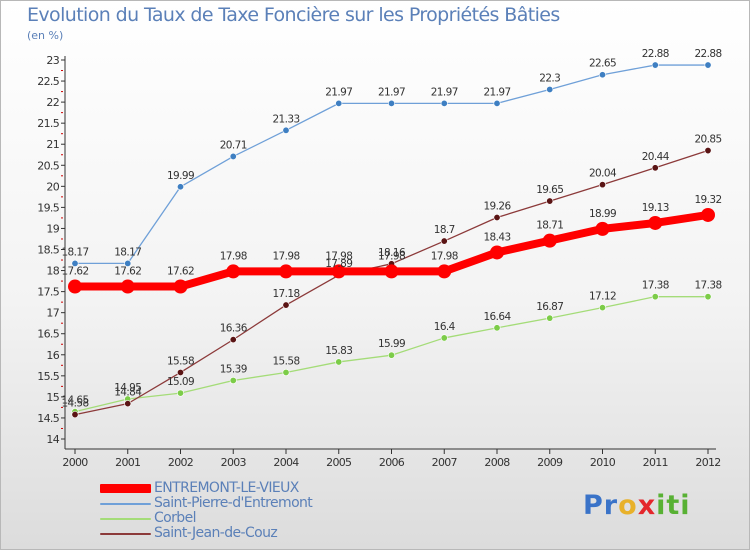 This screenshot has width=750, height=550. Describe the element at coordinates (549, 190) in the screenshot. I see `data-label: 19.65` at that location.